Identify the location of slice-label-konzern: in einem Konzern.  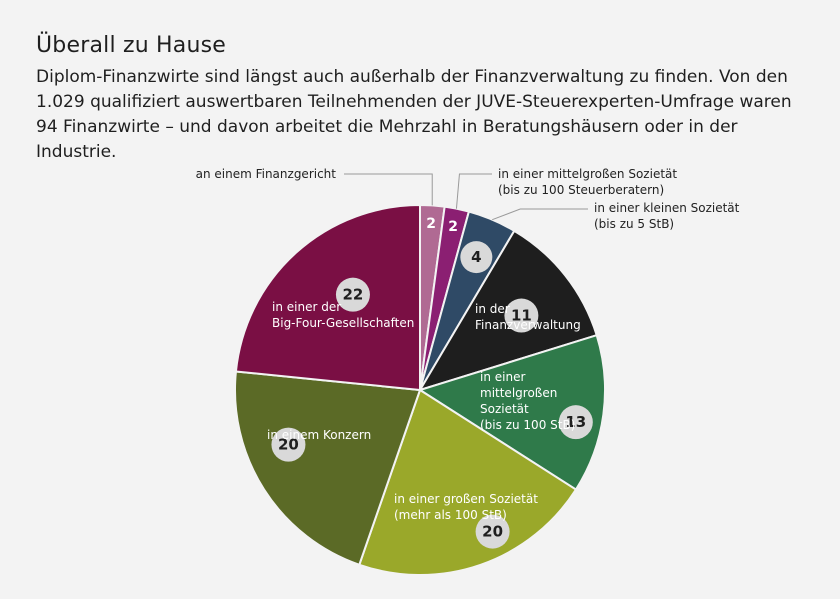
(319, 435).